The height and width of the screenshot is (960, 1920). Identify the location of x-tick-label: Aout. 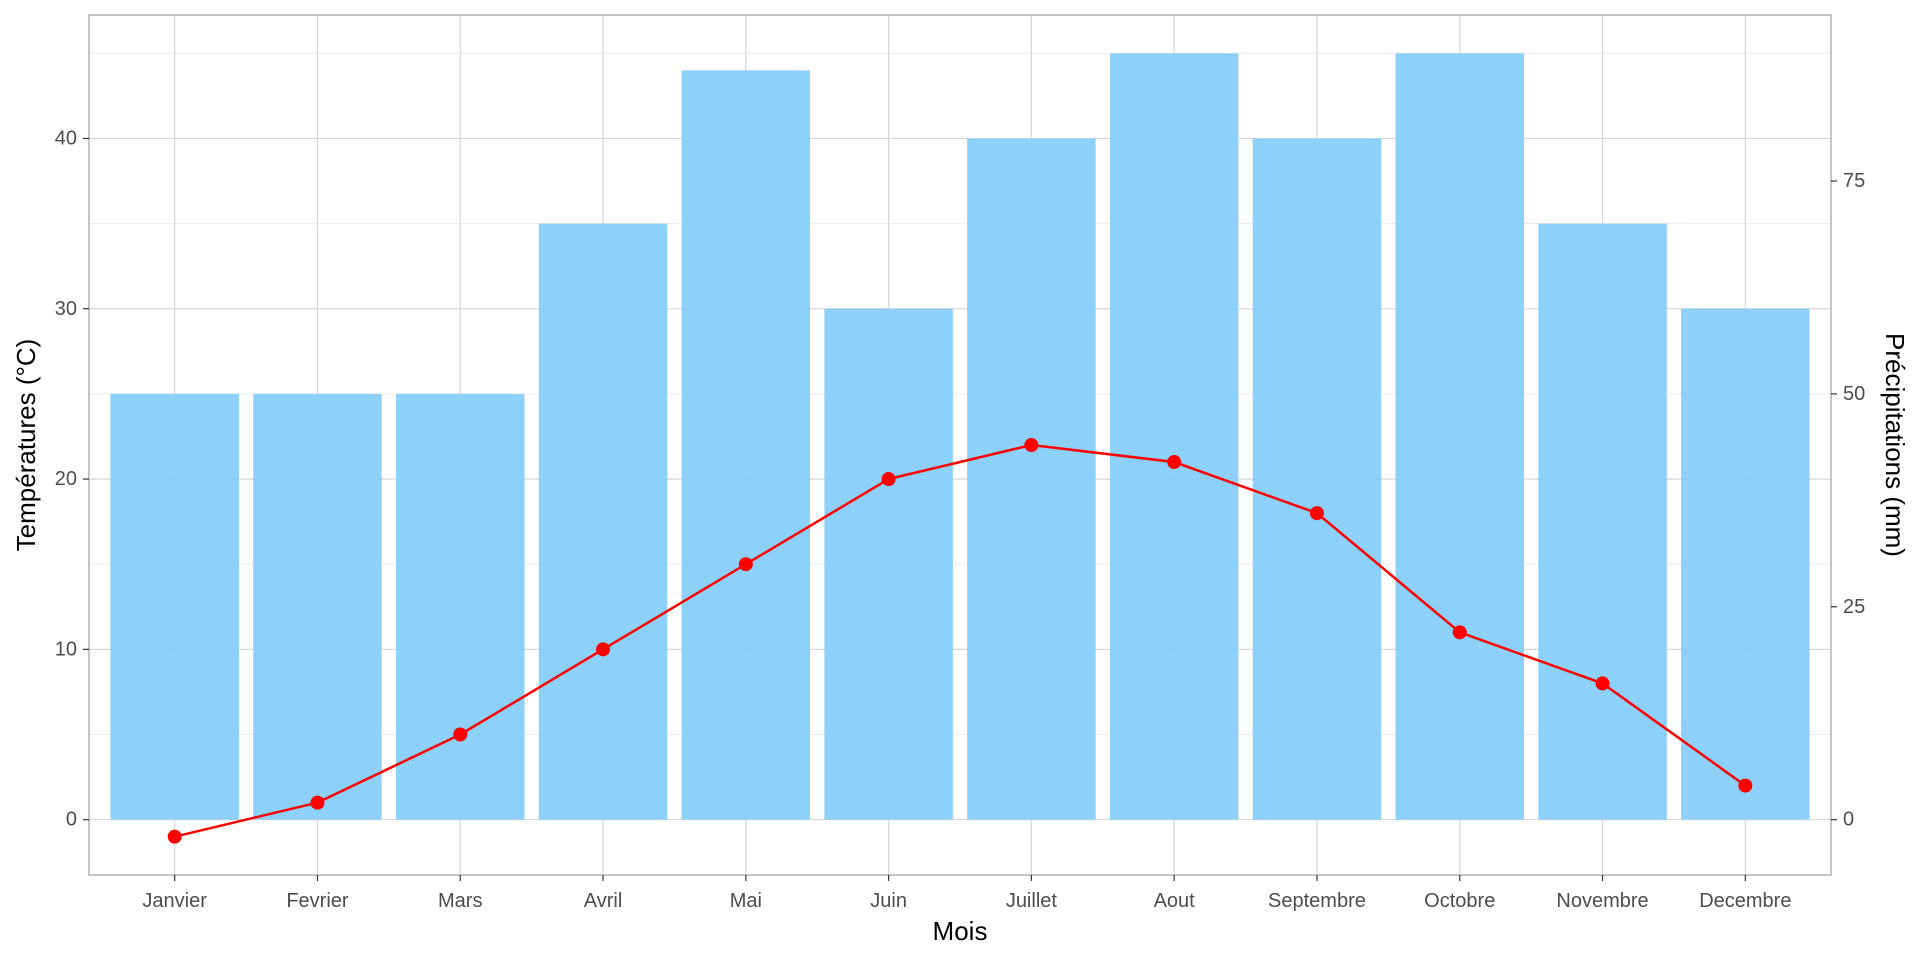
(1175, 901).